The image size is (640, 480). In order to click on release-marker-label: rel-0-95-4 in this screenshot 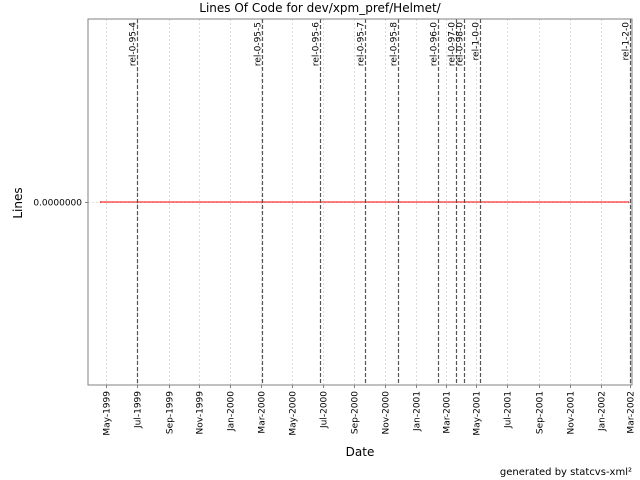, I will do `click(134, 44)`.